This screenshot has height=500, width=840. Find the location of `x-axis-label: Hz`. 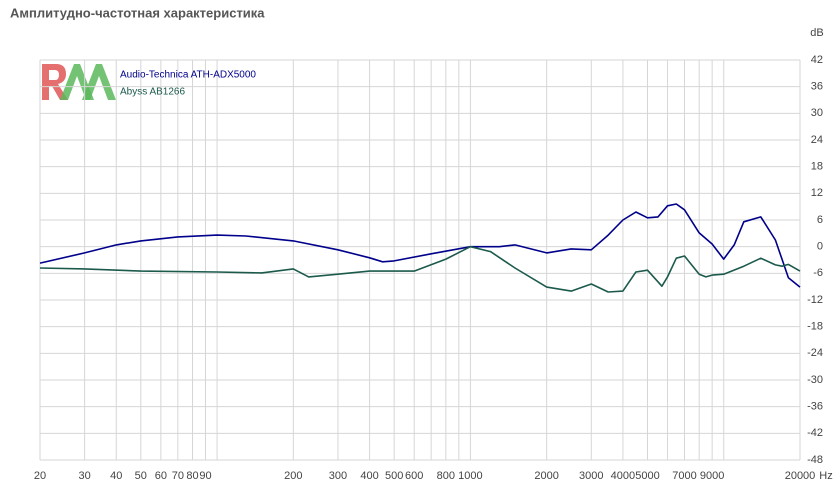

x-axis-label: Hz is located at coordinates (825, 476).